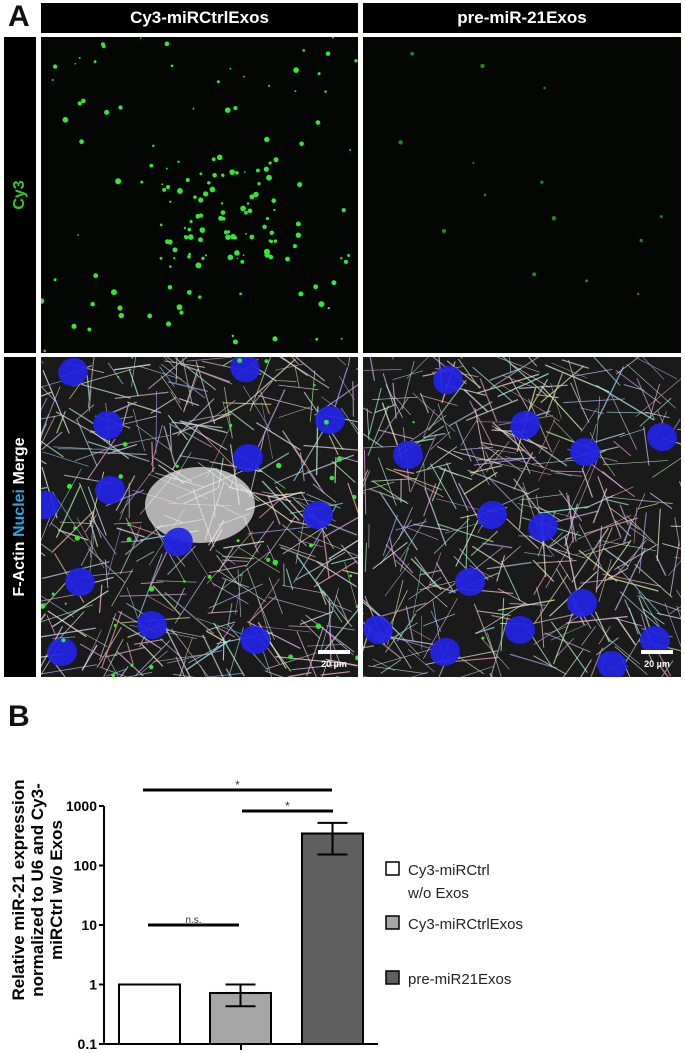  I want to click on legend-label: pre-miR21Exos, so click(459, 979).